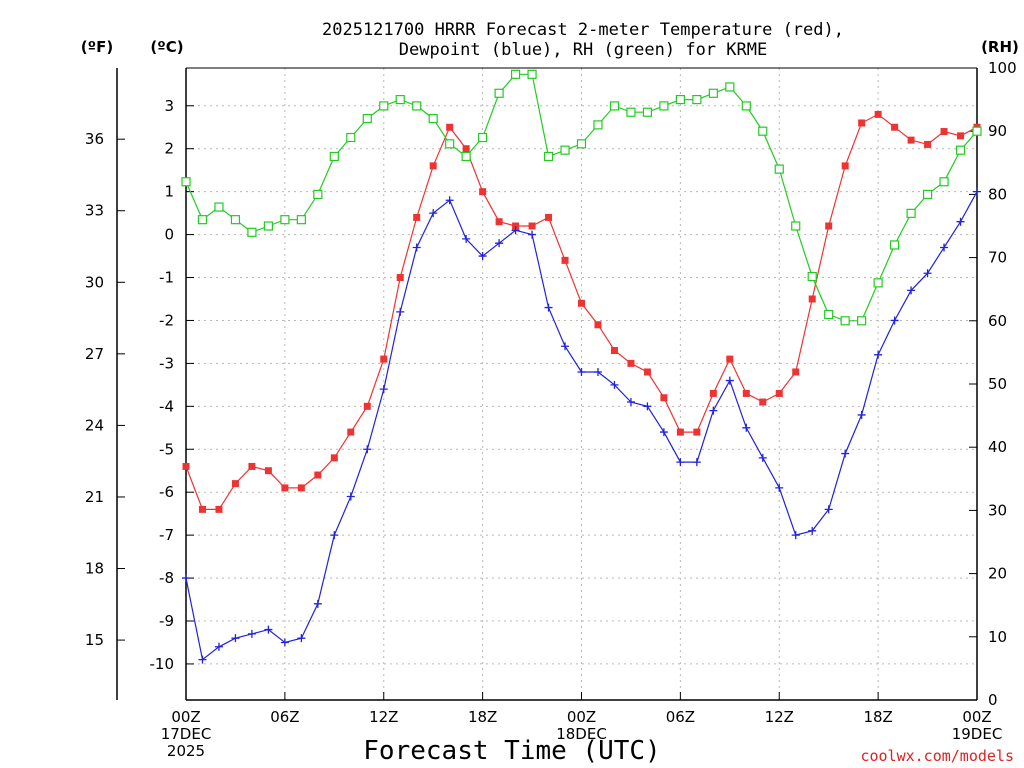 This screenshot has height=768, width=1024. I want to click on fahrenheit-tick-label: 33, so click(94, 211).